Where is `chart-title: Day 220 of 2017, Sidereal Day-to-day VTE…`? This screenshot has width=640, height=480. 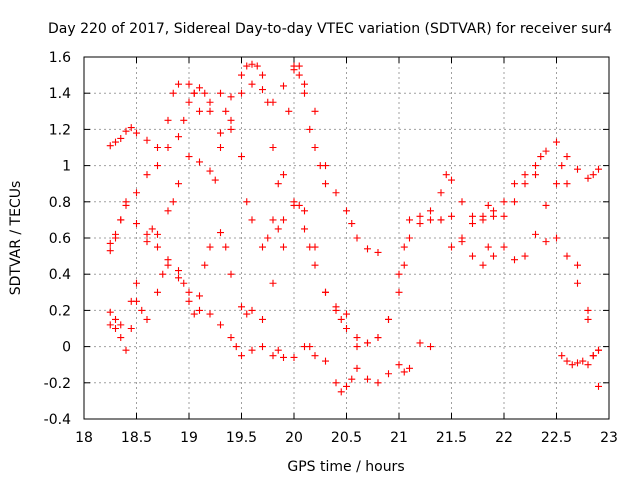 chart-title: Day 220 of 2017, Sidereal Day-to-day VTE… is located at coordinates (330, 29).